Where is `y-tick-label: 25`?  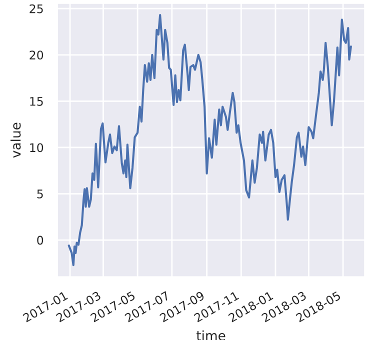 y-tick-label: 25 is located at coordinates (36, 9).